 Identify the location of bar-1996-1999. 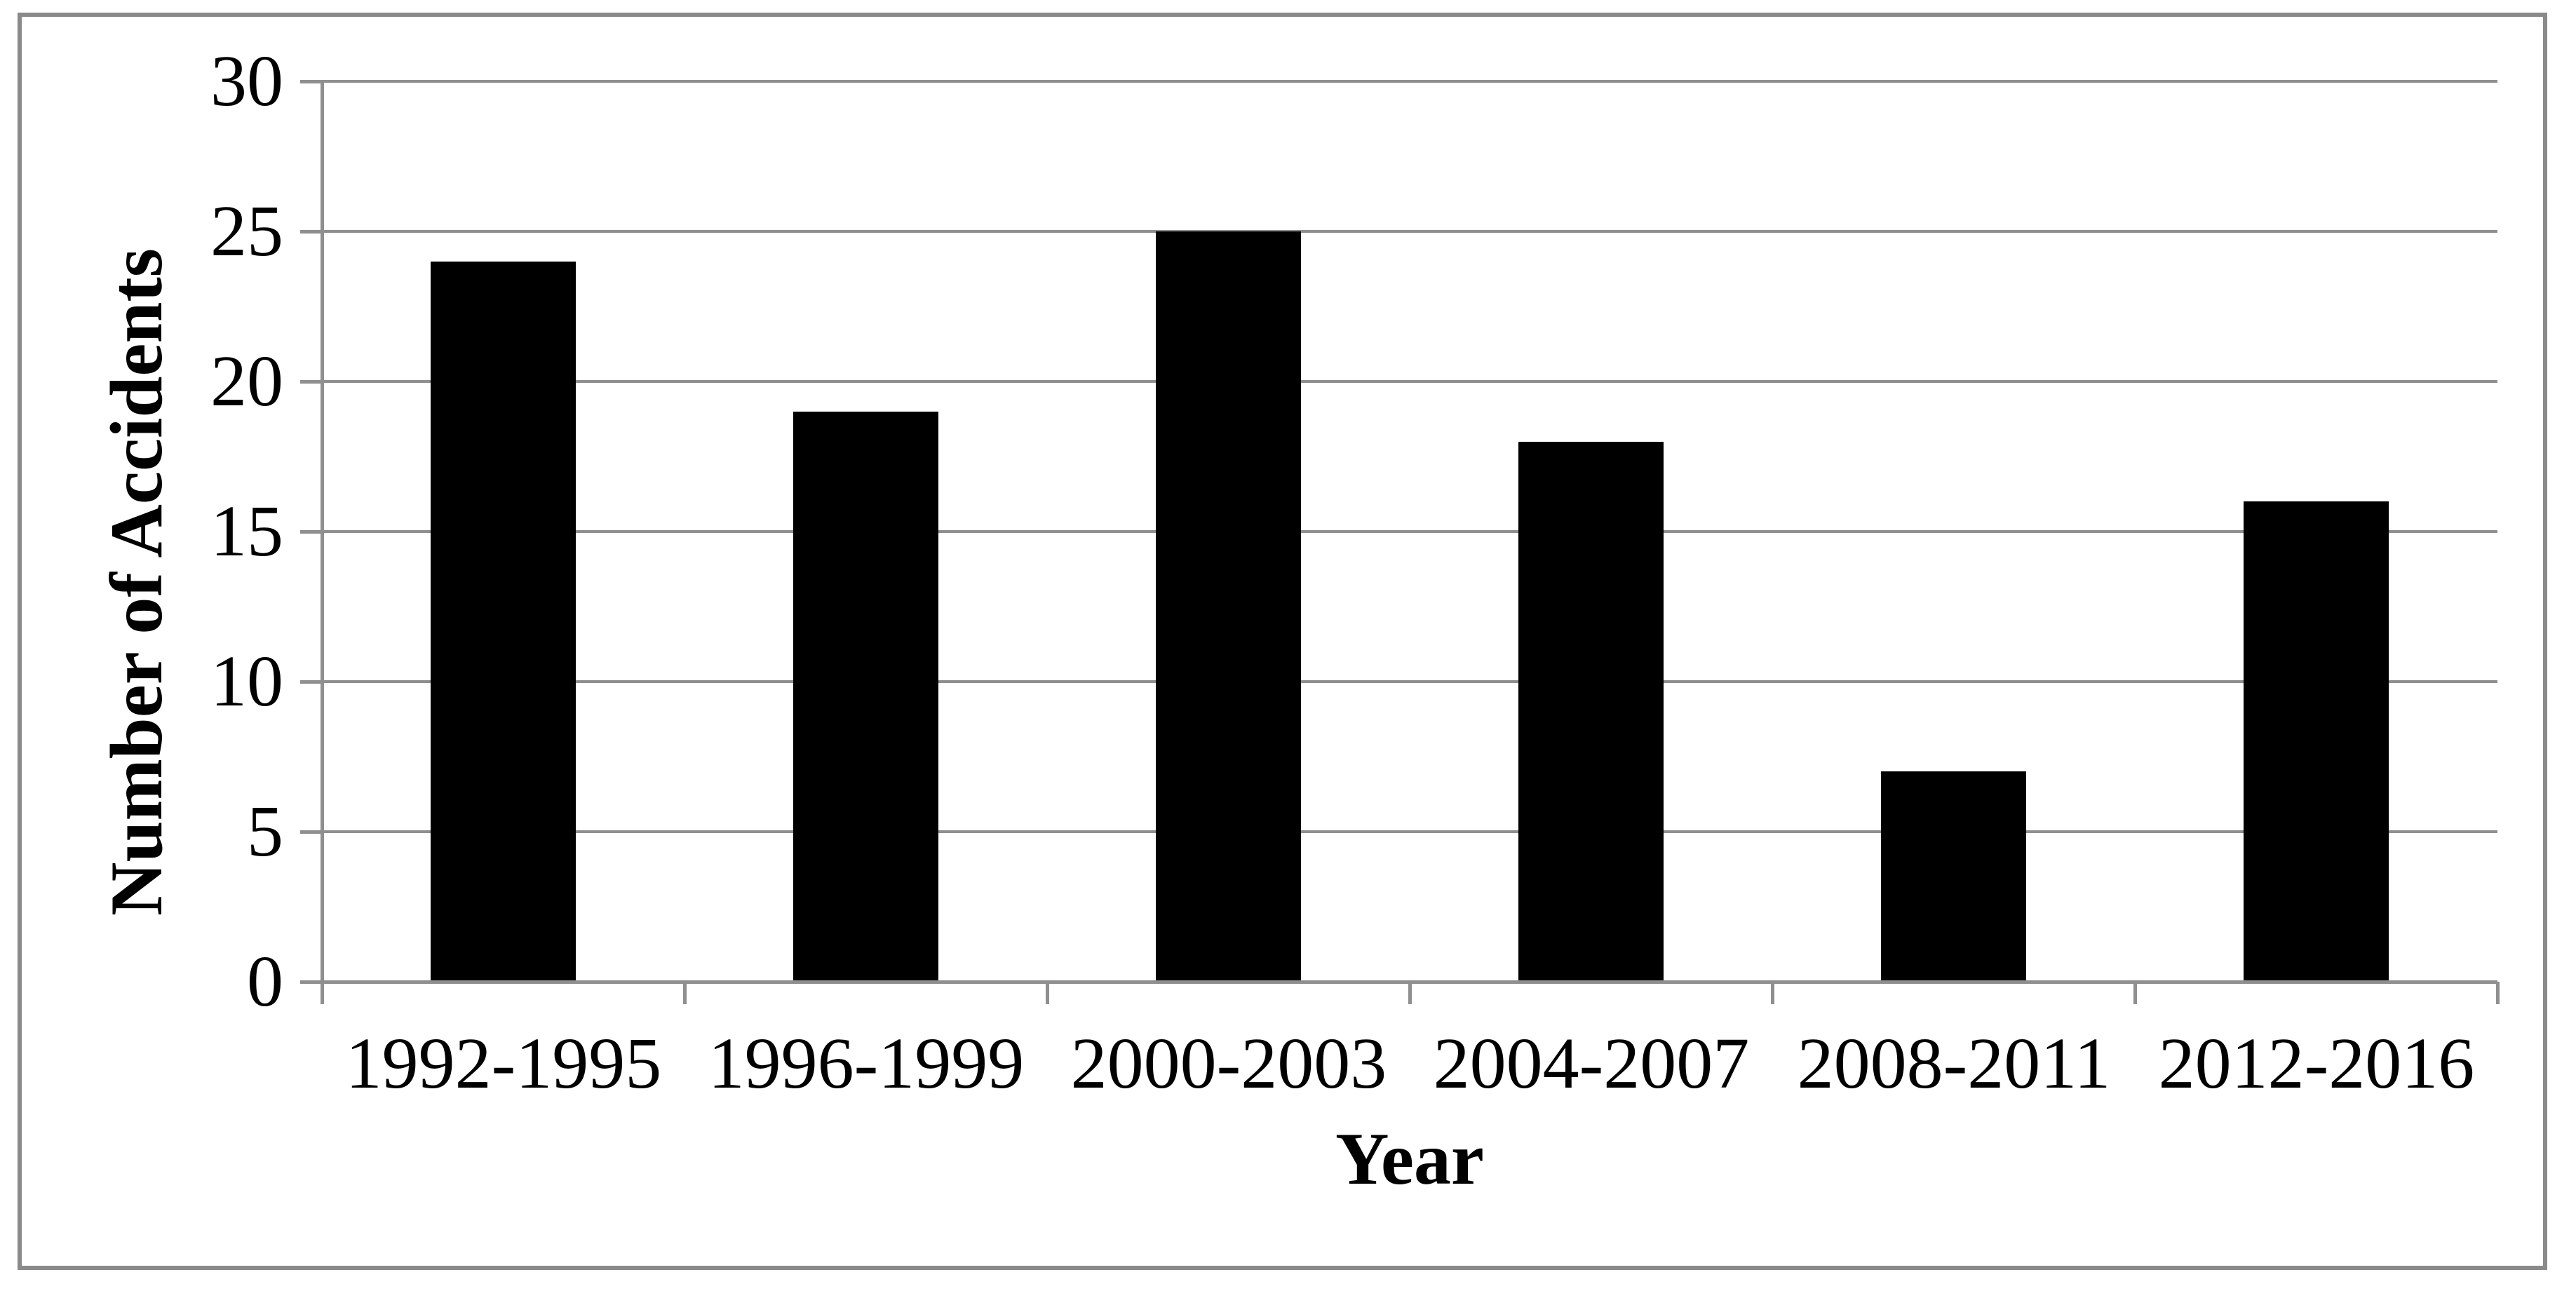
(865, 697).